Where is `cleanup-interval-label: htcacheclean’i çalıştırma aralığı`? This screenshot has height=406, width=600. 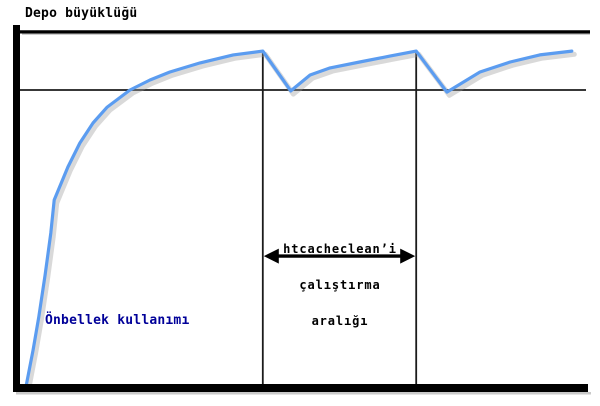 cleanup-interval-label: htcacheclean’i çalıştırma aralığı is located at coordinates (340, 285).